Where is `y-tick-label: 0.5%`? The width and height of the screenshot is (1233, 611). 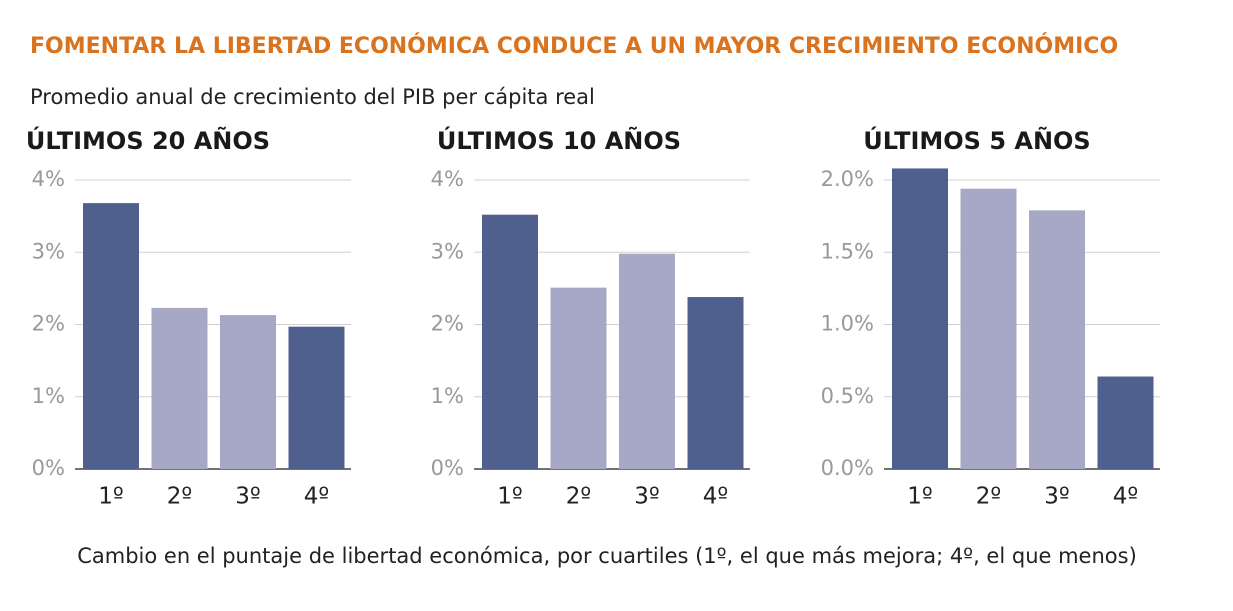 y-tick-label: 0.5% is located at coordinates (847, 396).